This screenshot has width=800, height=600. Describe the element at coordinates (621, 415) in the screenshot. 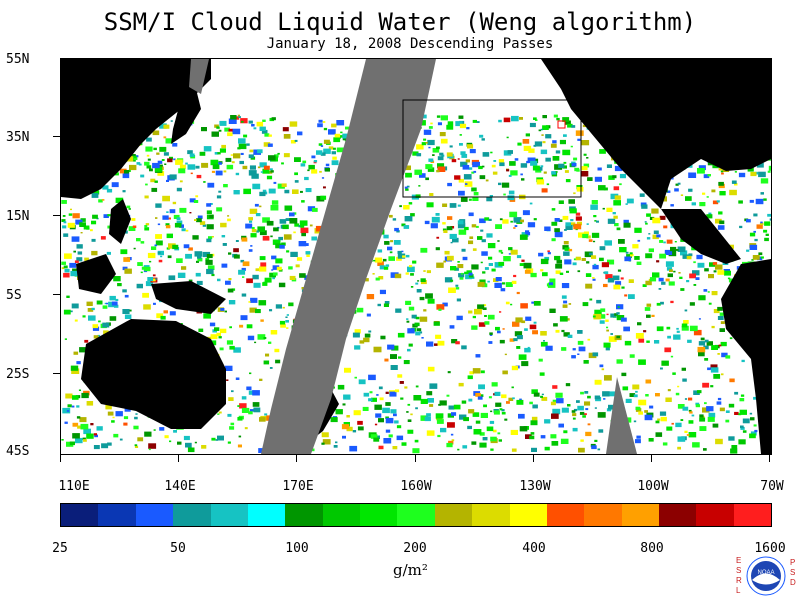

I see `swath-gap-south` at that location.